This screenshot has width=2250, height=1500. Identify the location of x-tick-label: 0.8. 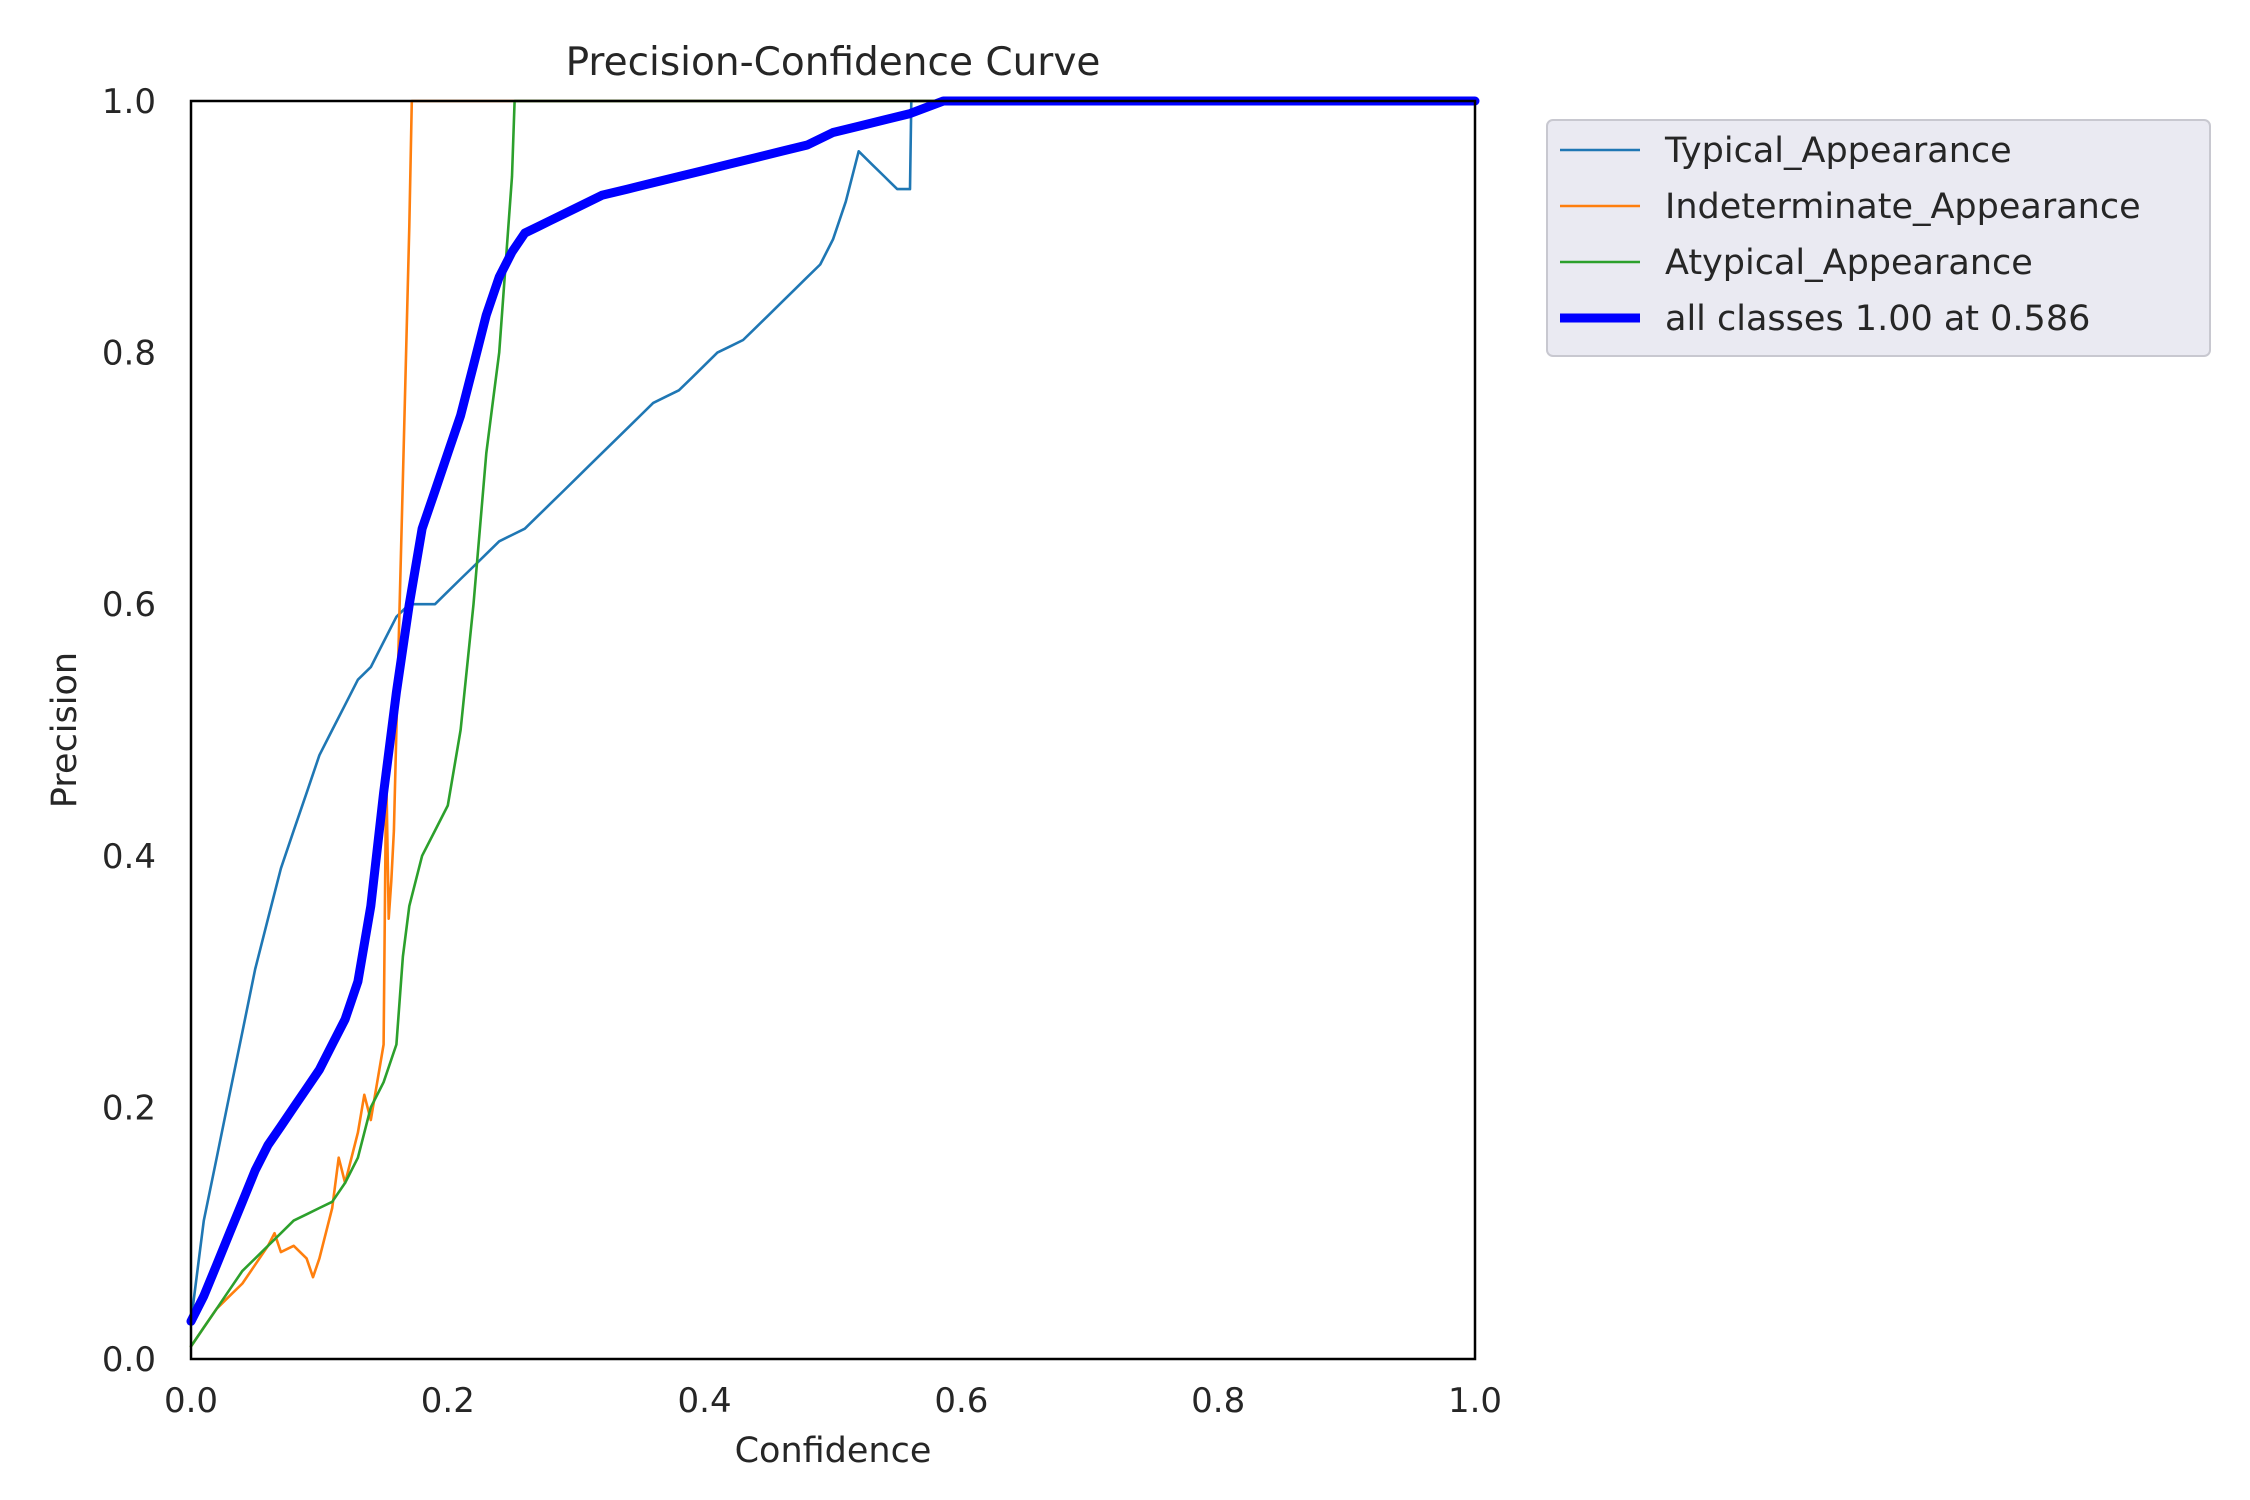
(1218, 1401).